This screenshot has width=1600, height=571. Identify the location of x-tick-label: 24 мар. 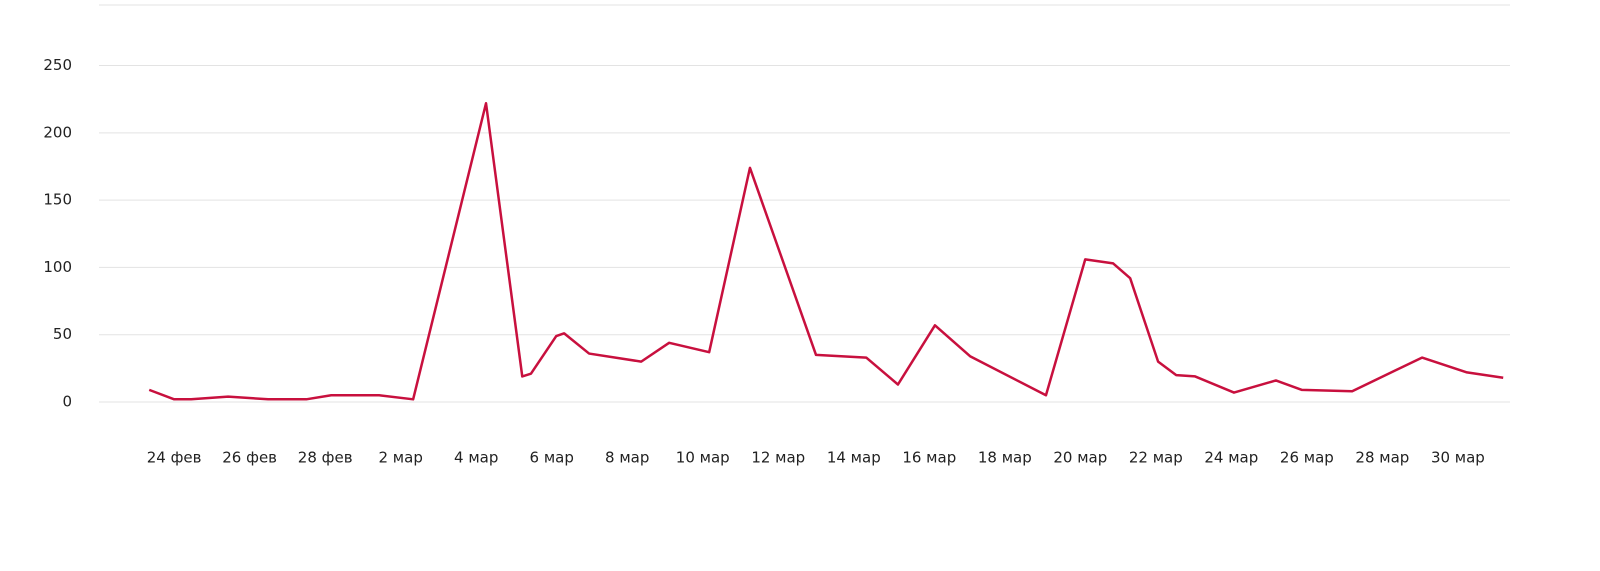
(1231, 458).